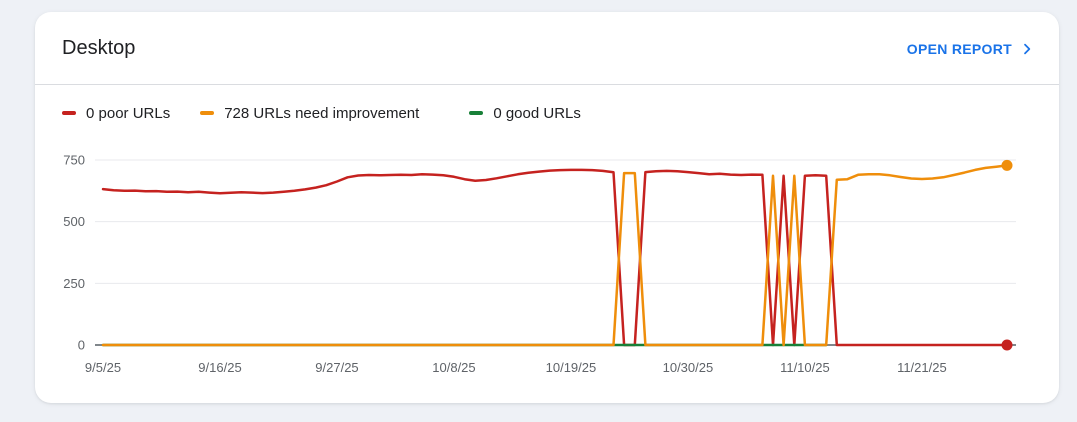  What do you see at coordinates (453, 367) in the screenshot?
I see `x-axis-tick-label: 10/8/25` at bounding box center [453, 367].